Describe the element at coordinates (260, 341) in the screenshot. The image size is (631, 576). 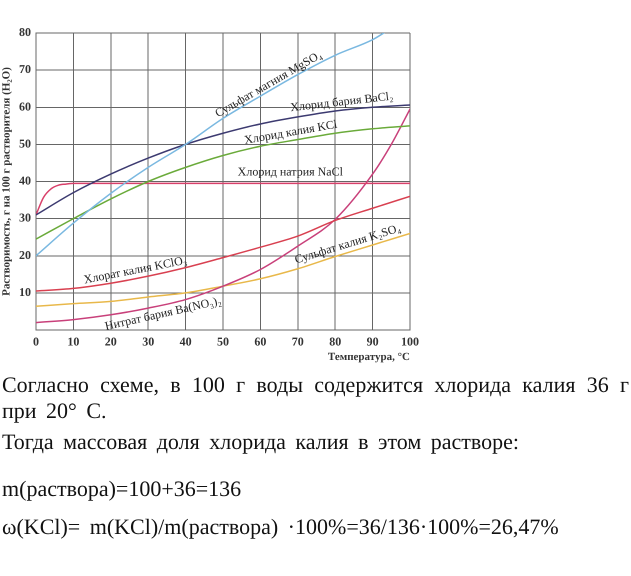
I see `x-tick-label: 60` at that location.